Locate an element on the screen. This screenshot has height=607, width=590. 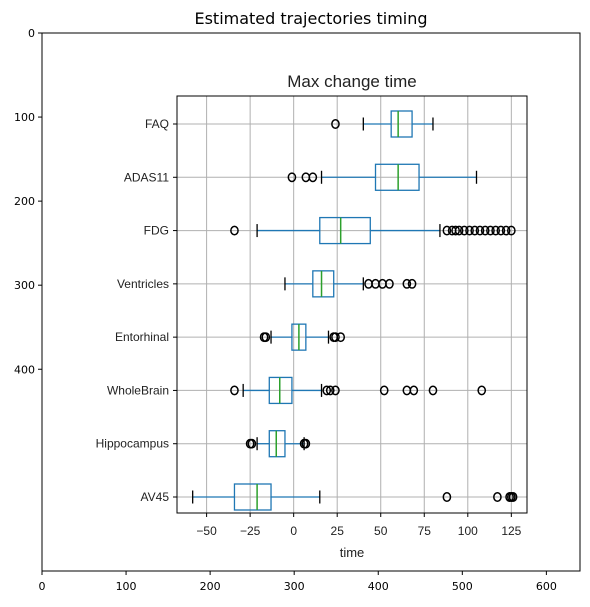
y-tick-label: Entorhinal is located at coordinates (142, 337).